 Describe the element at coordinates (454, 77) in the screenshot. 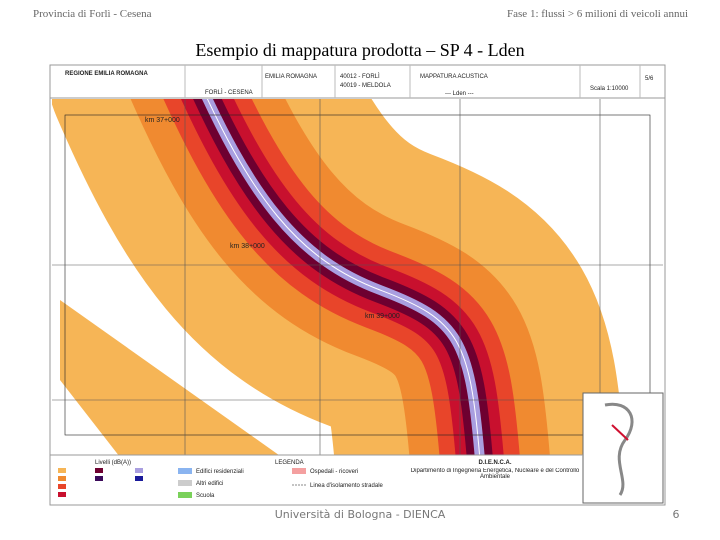

I see `map-title: MAPPATURA ACUSTICA` at that location.